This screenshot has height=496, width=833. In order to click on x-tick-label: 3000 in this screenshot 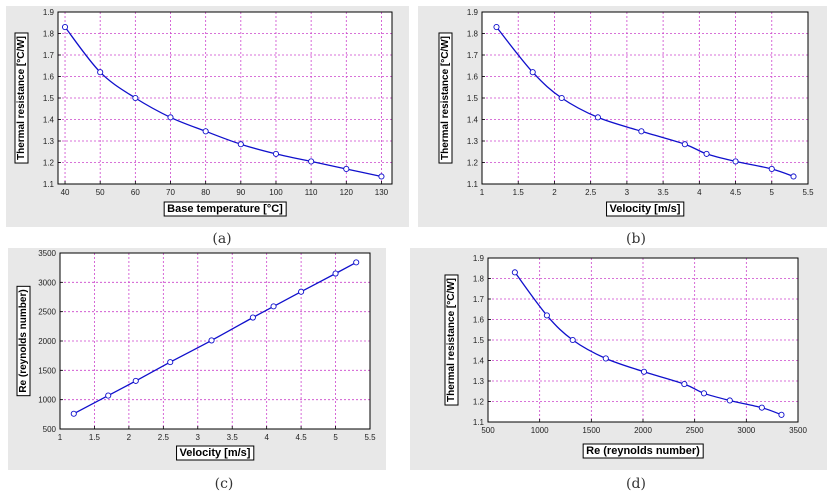, I will do `click(746, 430)`.